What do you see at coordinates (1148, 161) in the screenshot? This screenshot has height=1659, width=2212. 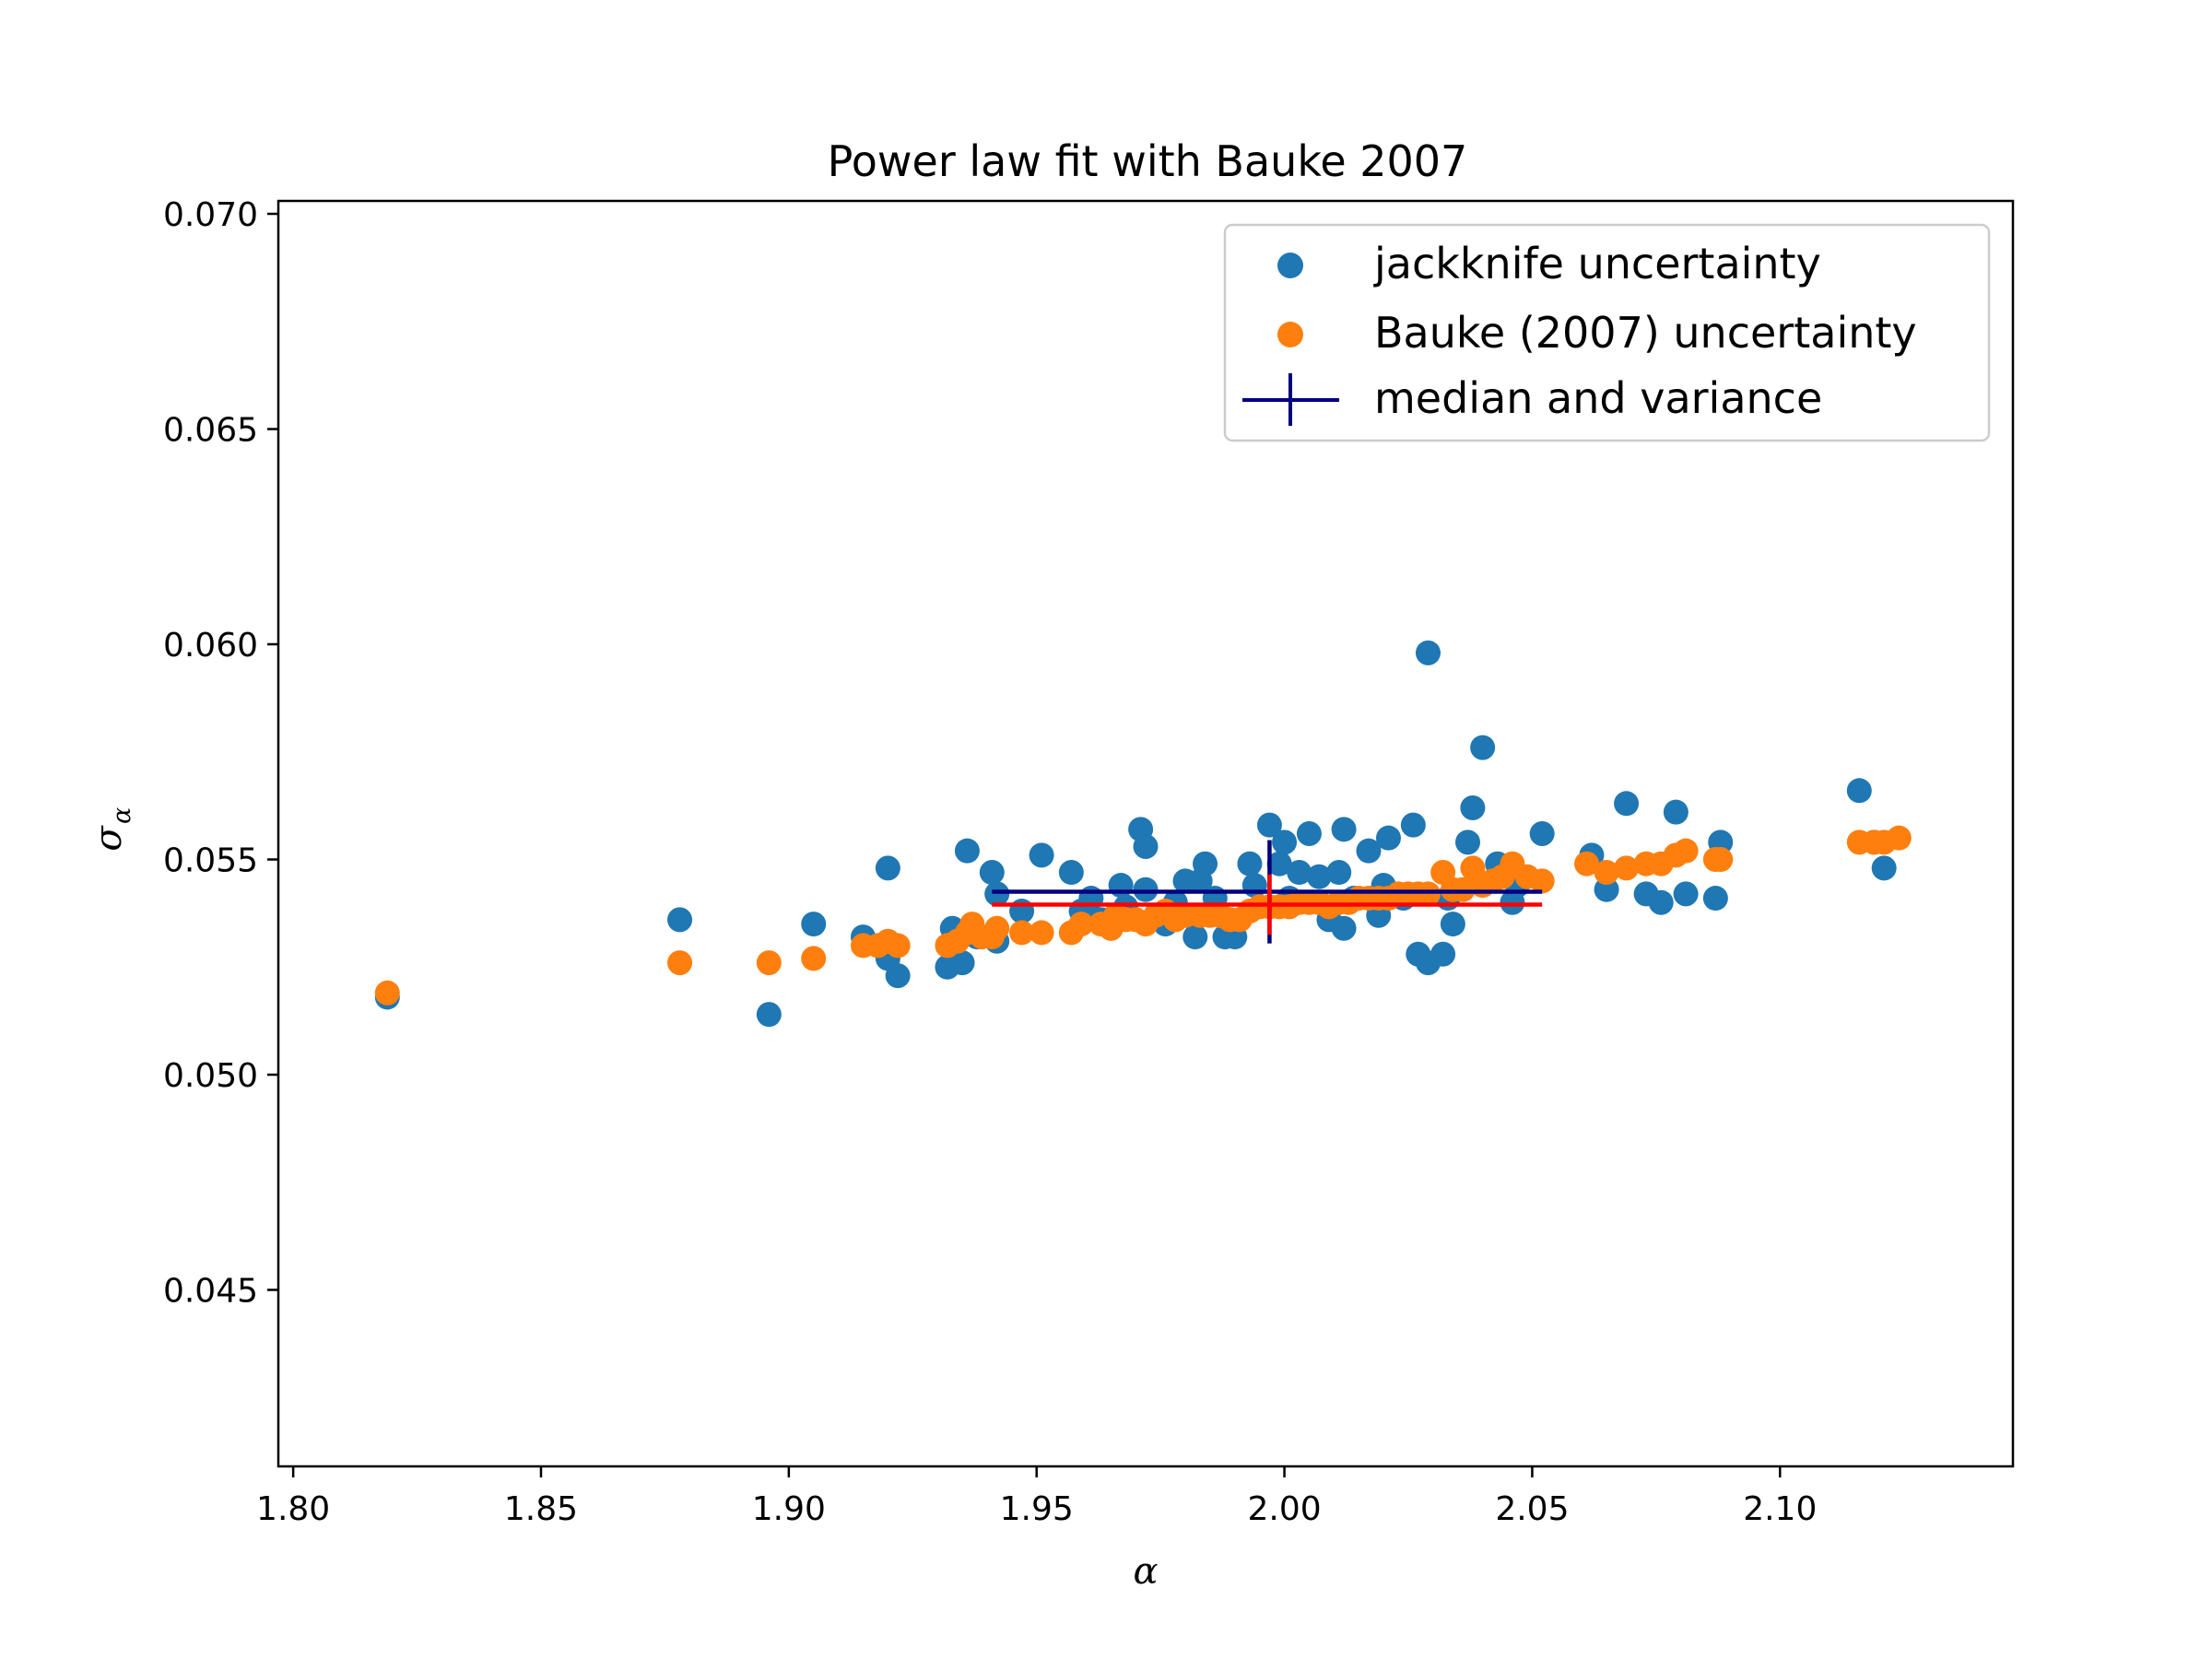 I see `chart-title: Power law fit with Bauke 2007` at bounding box center [1148, 161].